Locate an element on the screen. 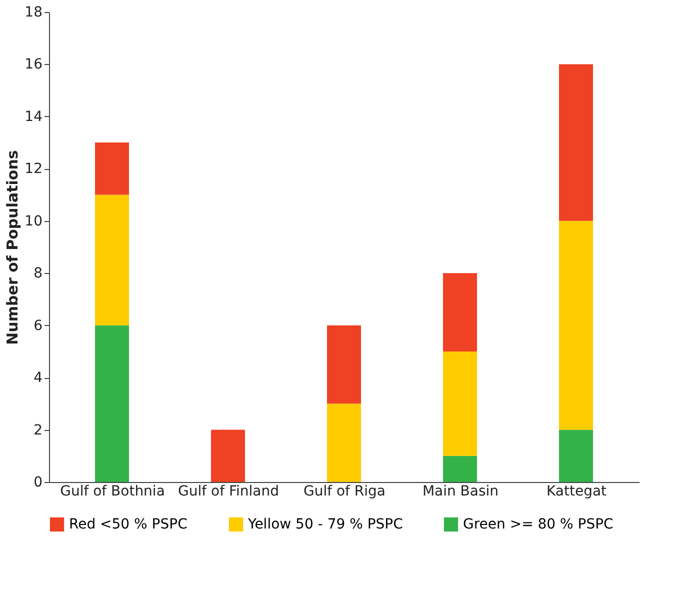  y-tick-label: 0 is located at coordinates (38, 482).